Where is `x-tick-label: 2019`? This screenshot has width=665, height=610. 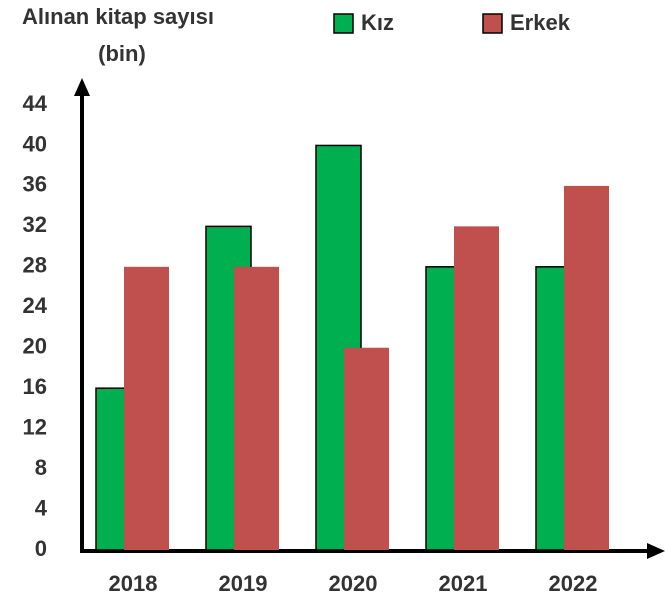
x-tick-label: 2019 is located at coordinates (243, 583).